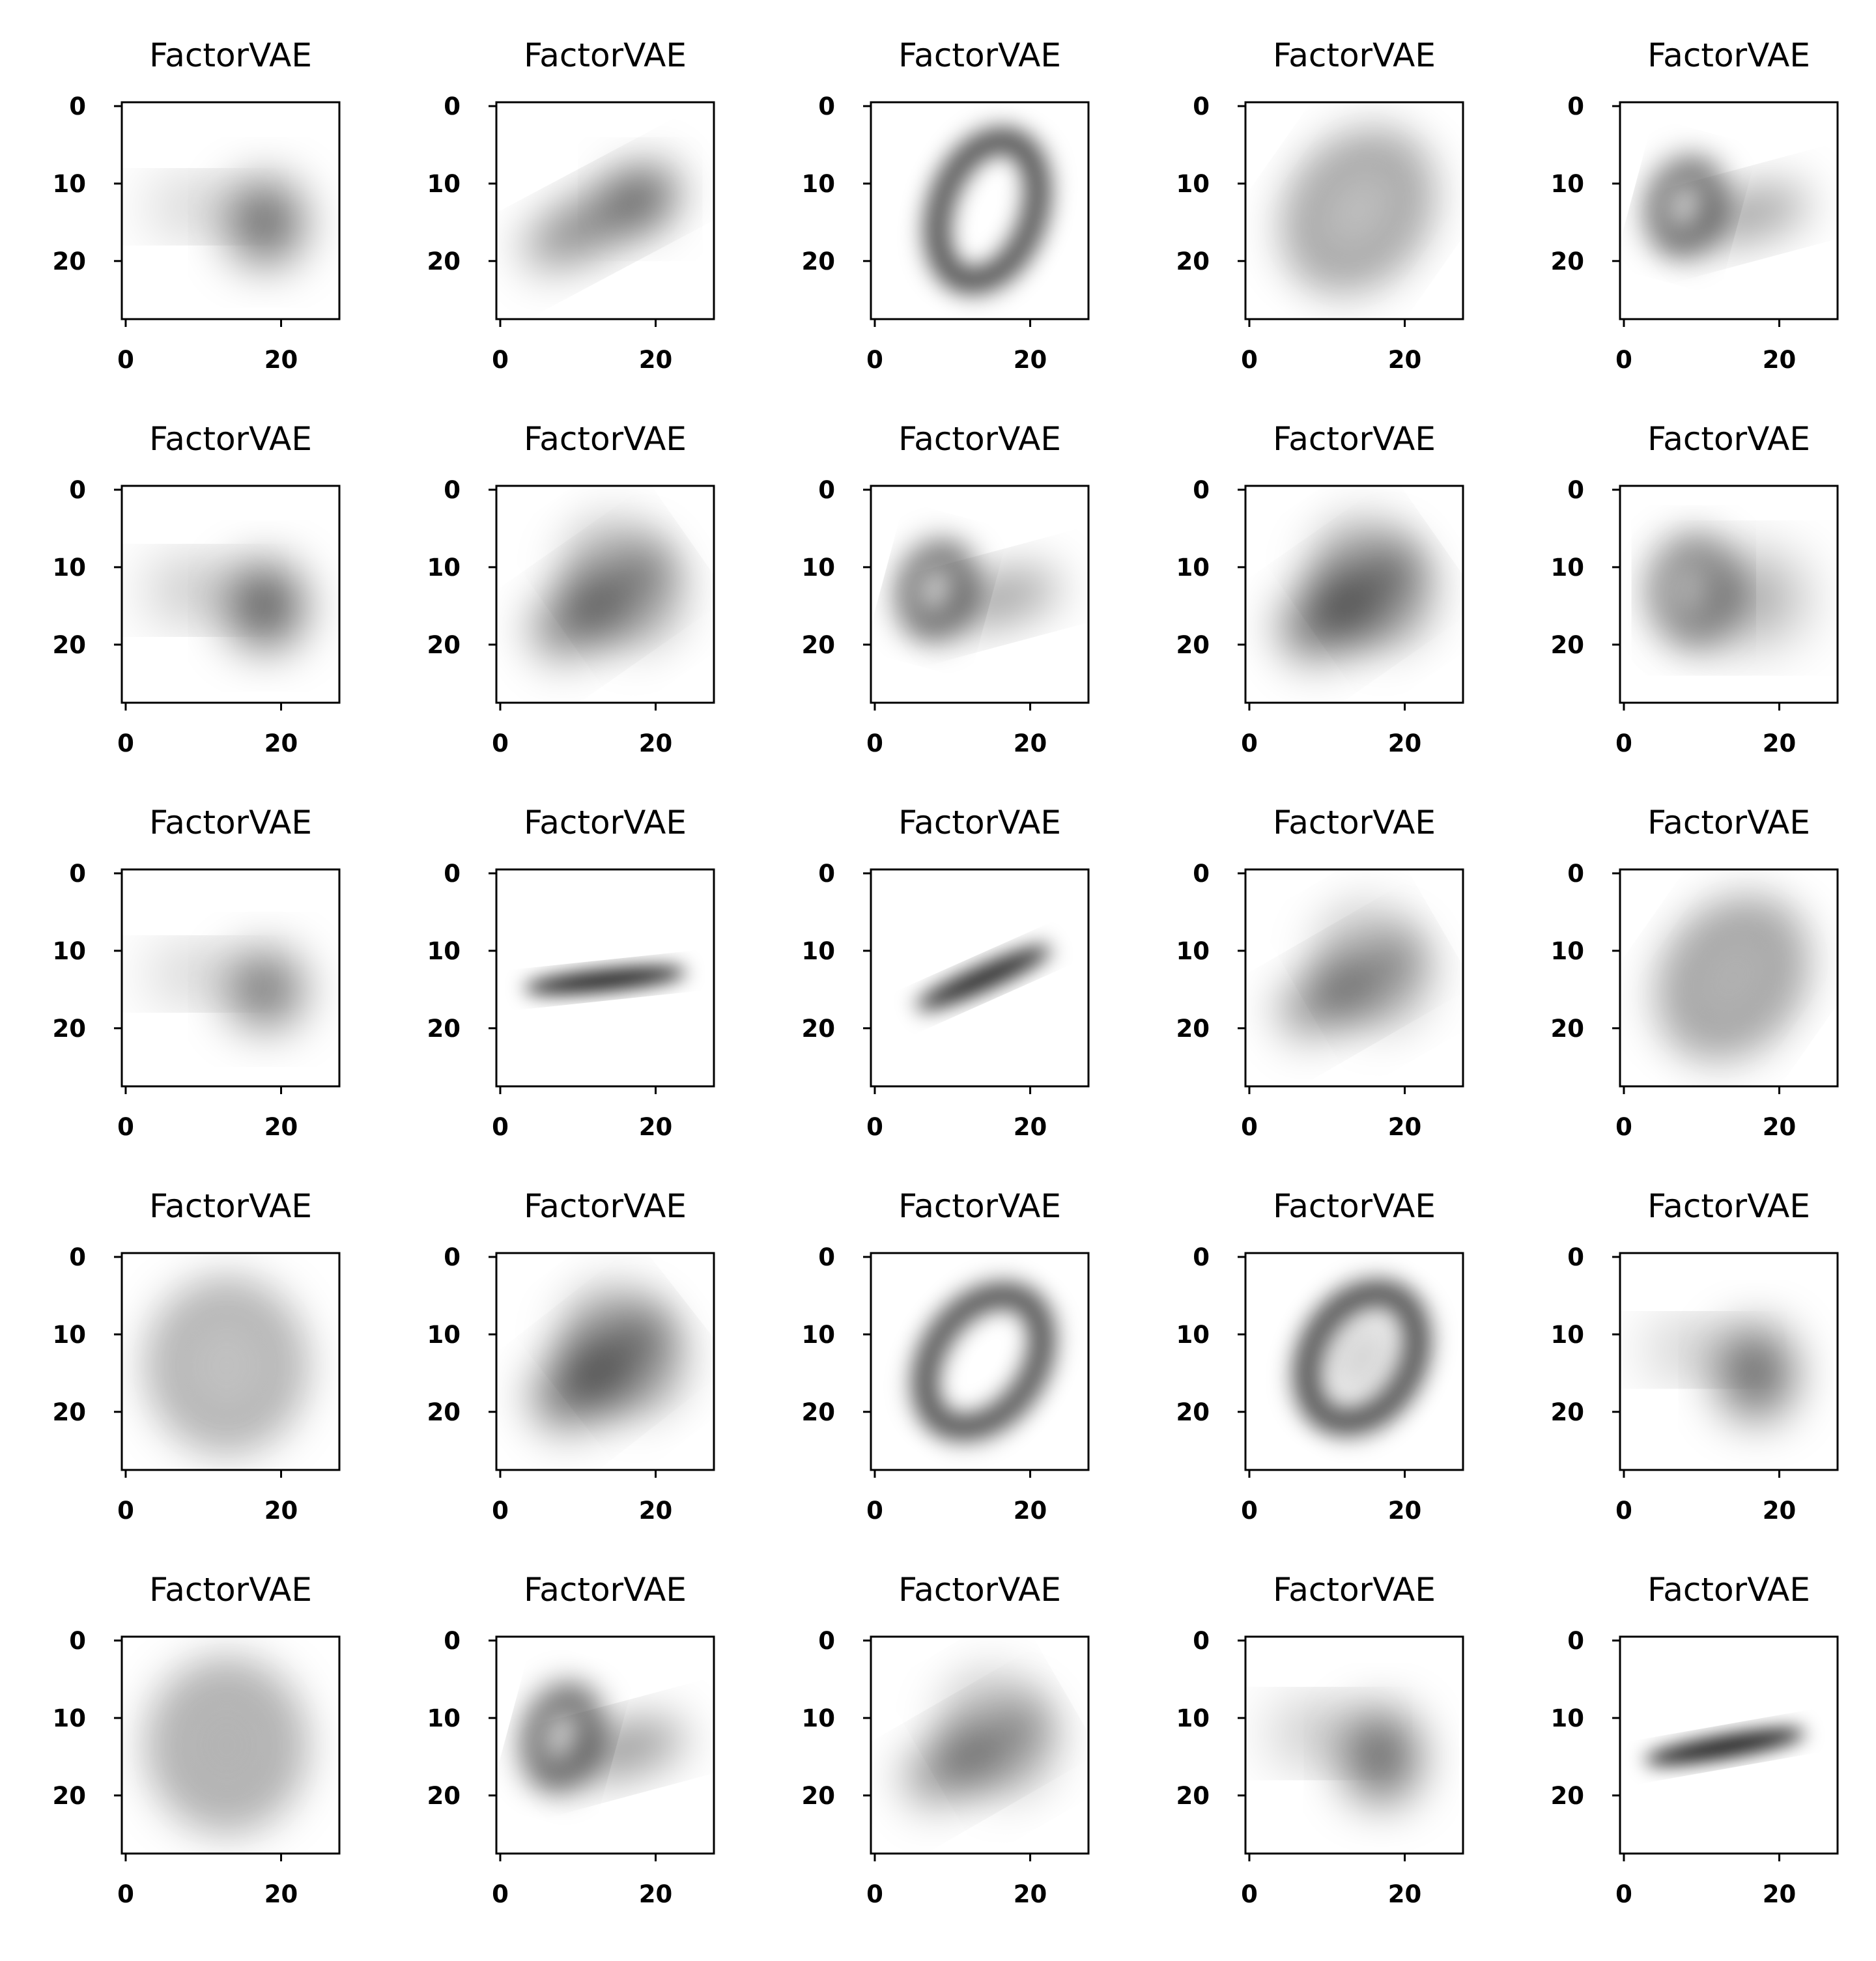 Image resolution: width=1876 pixels, height=1961 pixels. Describe the element at coordinates (571, 205) in the screenshot. I see `subplot-1-2: FactorVAE 0 10 20 0 20` at that location.